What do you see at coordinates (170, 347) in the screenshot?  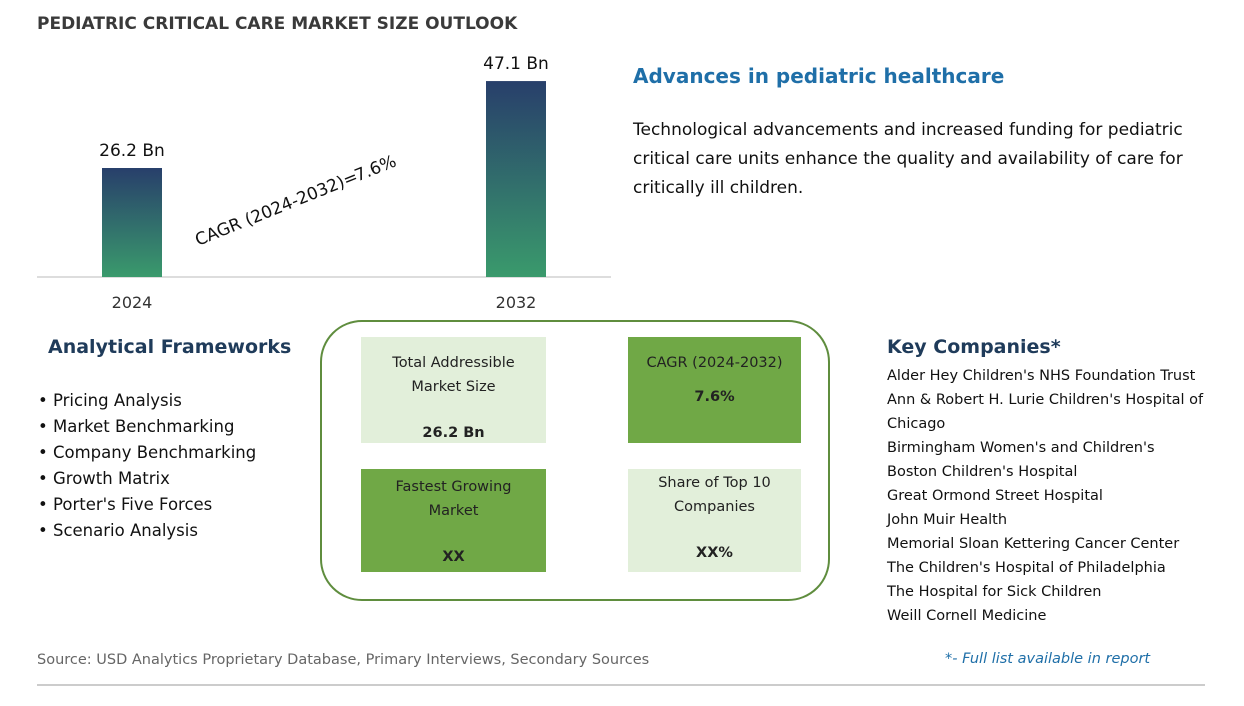 I see `frameworks-title: Analytical Frameworks` at bounding box center [170, 347].